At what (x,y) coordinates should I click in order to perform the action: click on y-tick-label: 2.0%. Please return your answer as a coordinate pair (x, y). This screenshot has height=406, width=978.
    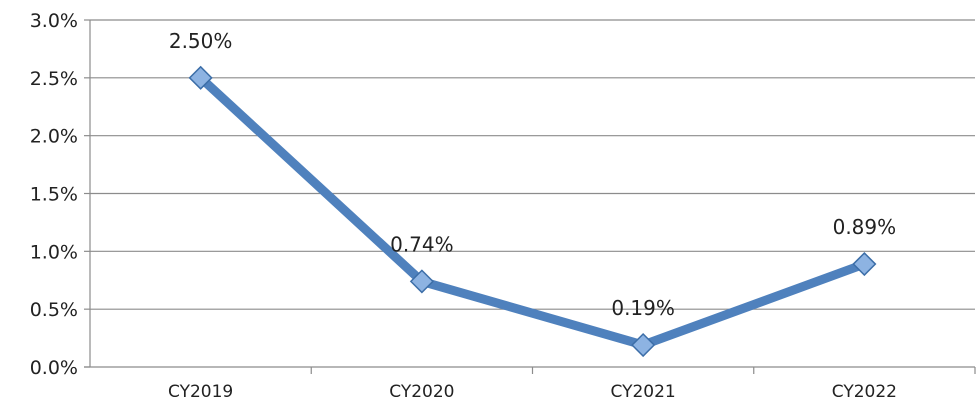
    Looking at the image, I should click on (54, 137).